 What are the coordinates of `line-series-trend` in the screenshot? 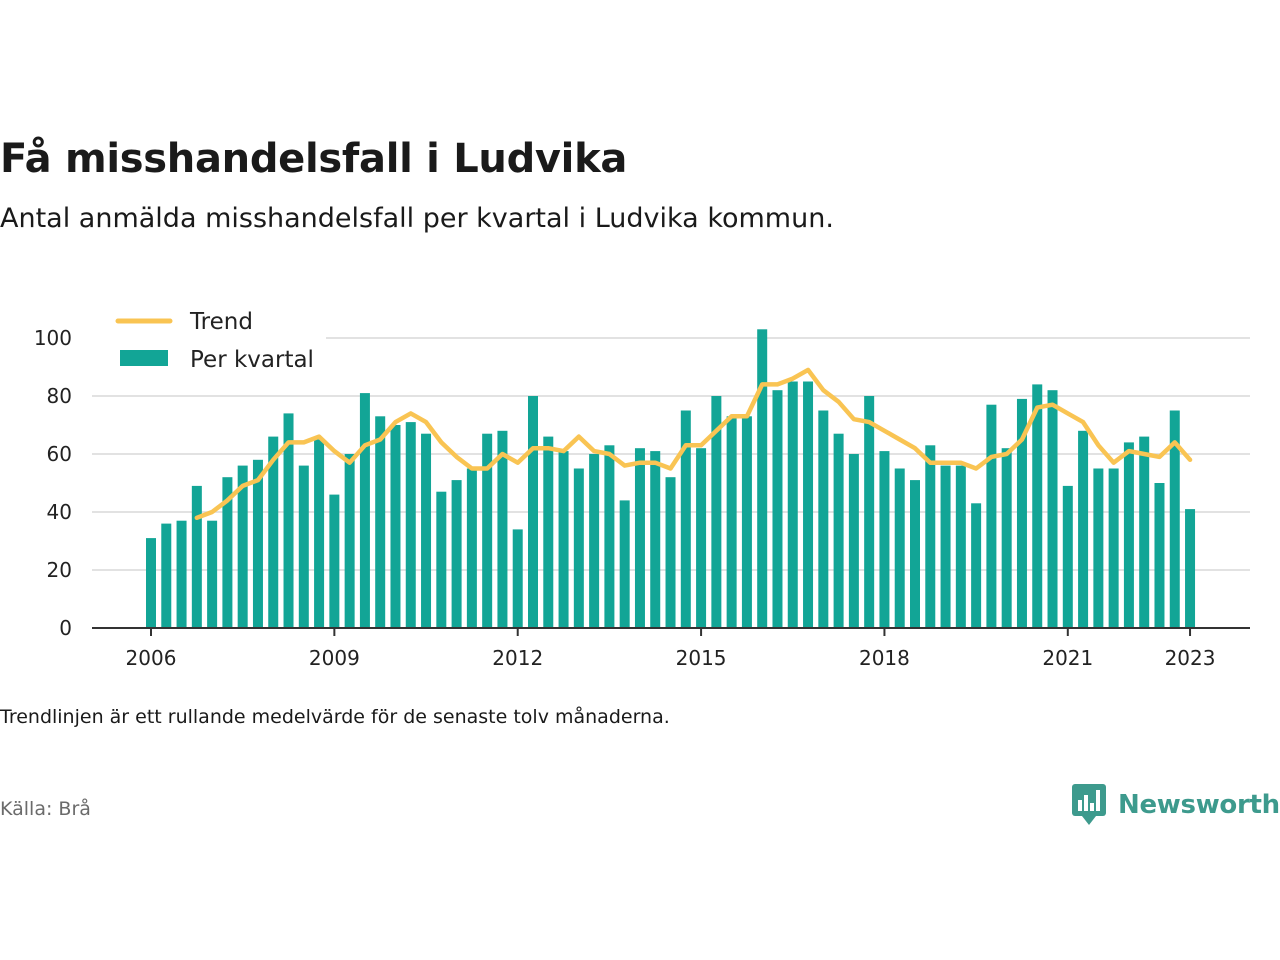 It's located at (693, 444).